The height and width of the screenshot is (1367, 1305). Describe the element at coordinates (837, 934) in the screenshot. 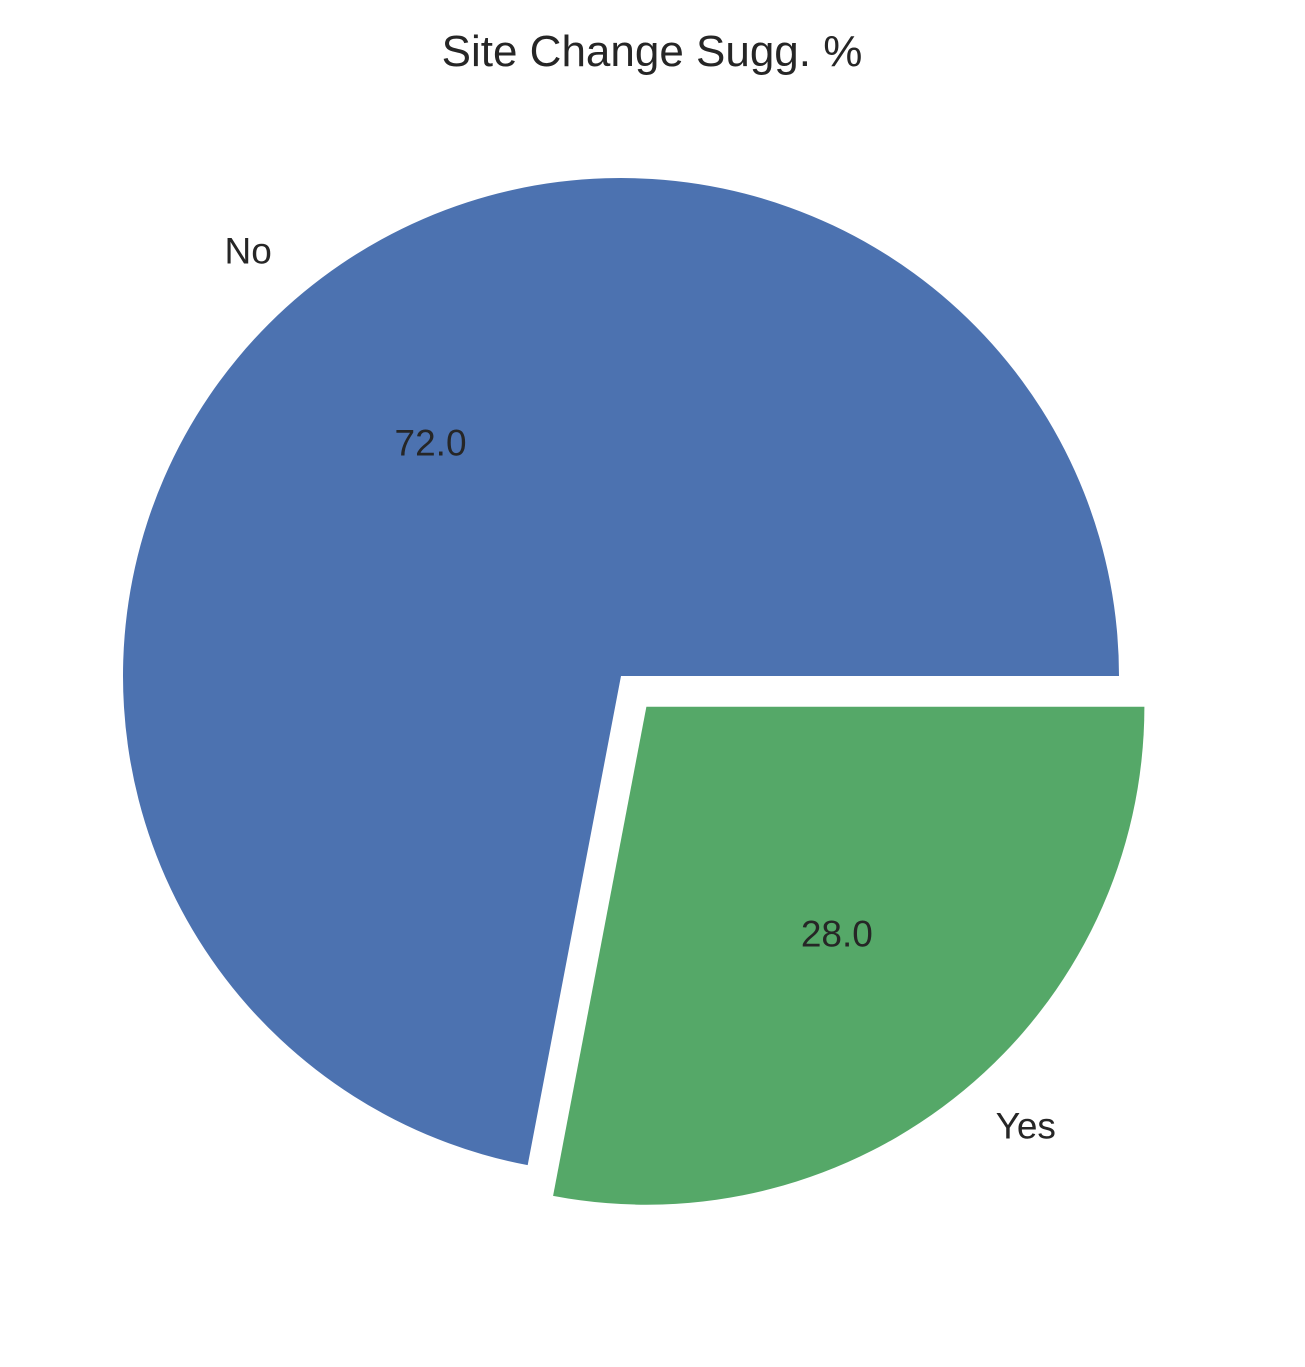

I see `slice-value-yes: 28.0` at that location.